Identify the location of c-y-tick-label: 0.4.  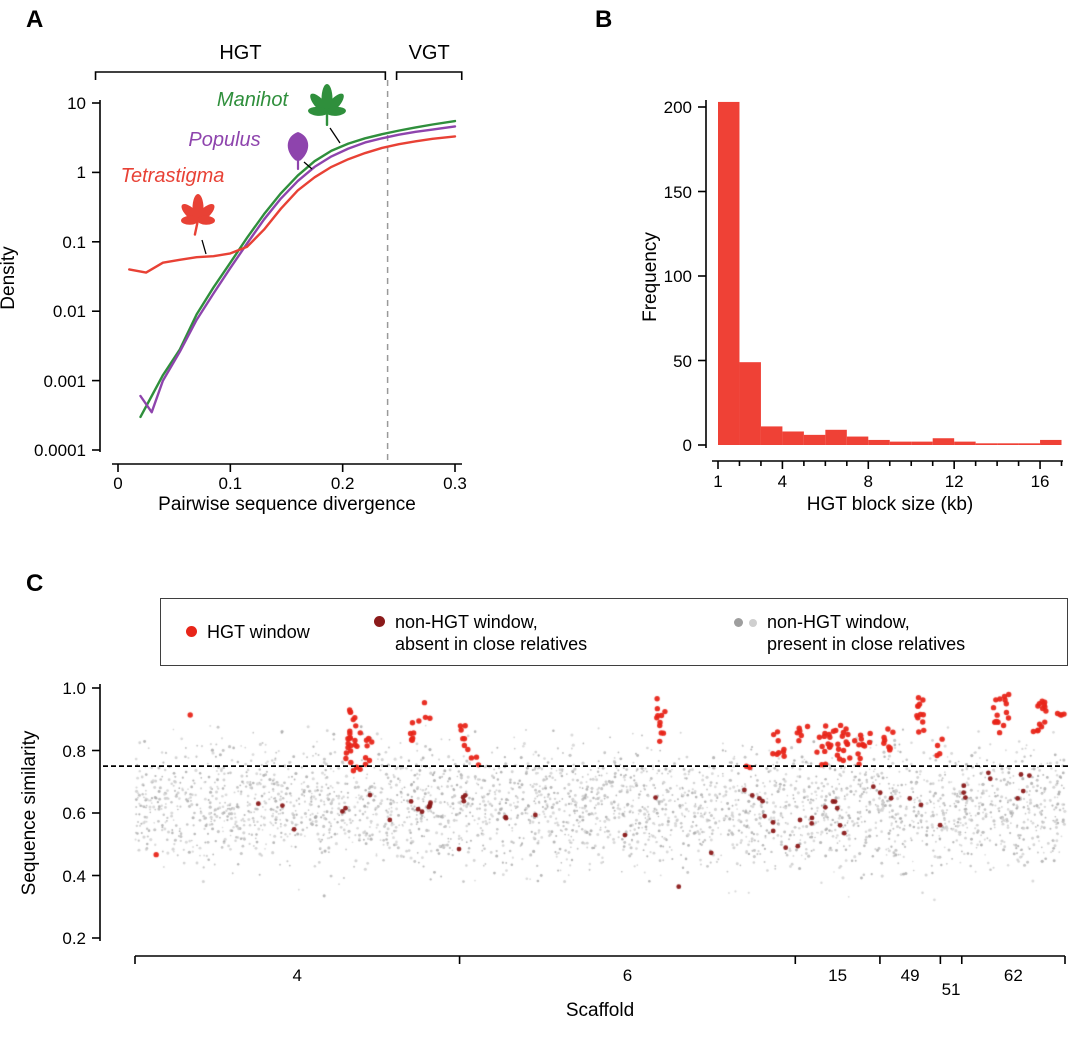
(74, 876).